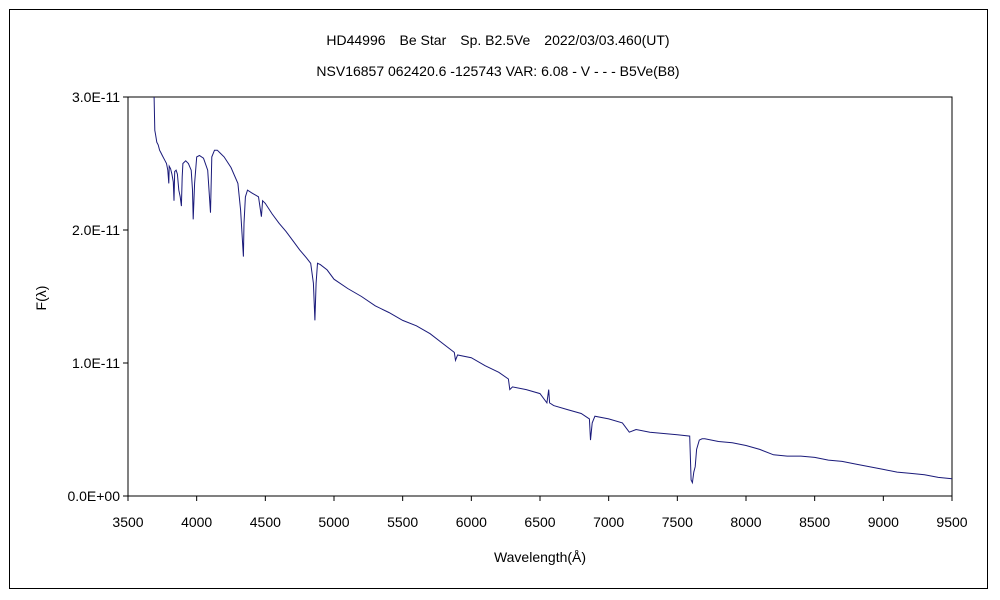 The height and width of the screenshot is (600, 1000). What do you see at coordinates (539, 522) in the screenshot?
I see `x-tick-label: 6500` at bounding box center [539, 522].